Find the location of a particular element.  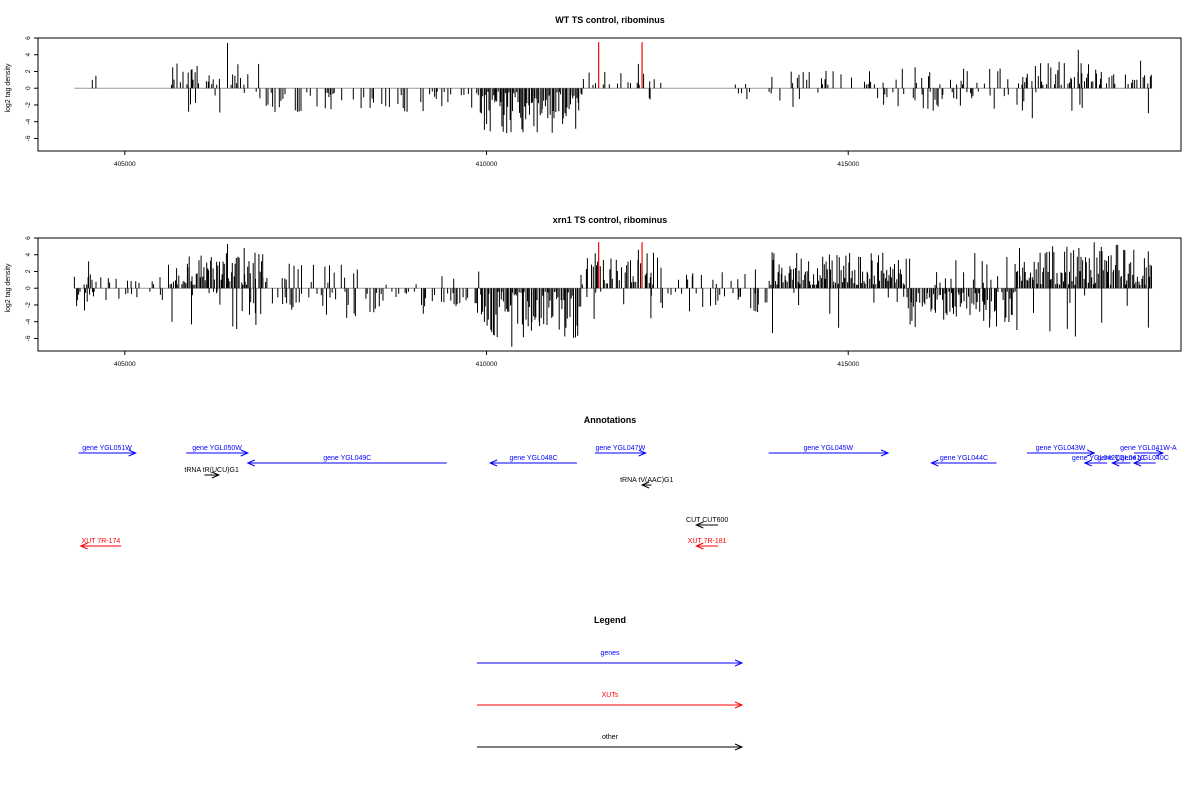

wt-track-x-axis: 405000 410000 415000 is located at coordinates (486, 159).